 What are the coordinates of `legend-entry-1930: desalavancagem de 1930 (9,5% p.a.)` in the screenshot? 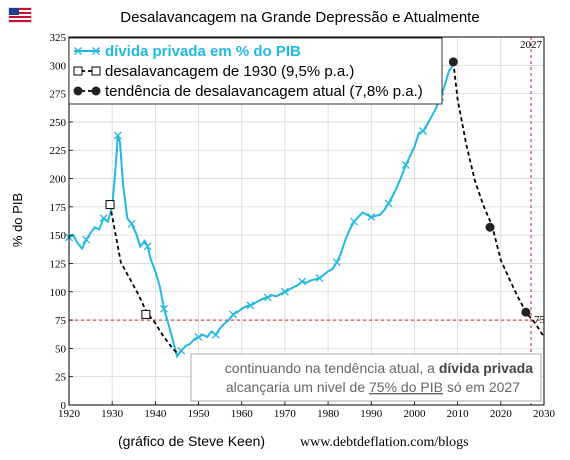 It's located at (229, 71).